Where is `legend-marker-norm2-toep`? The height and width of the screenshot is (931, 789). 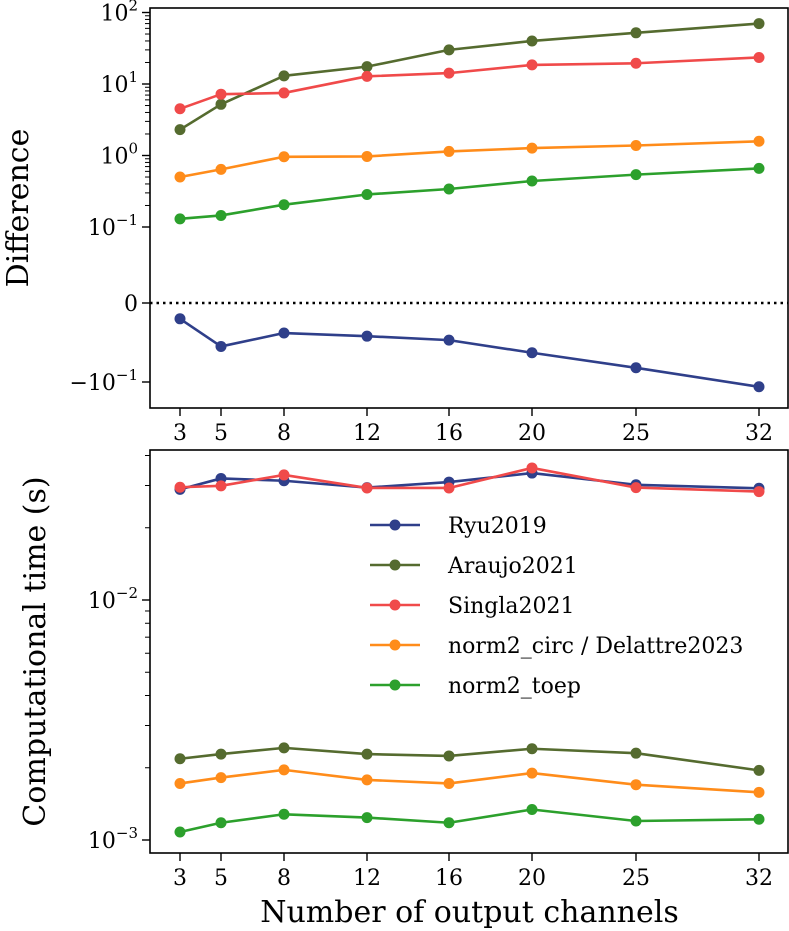 legend-marker-norm2-toep is located at coordinates (395, 685).